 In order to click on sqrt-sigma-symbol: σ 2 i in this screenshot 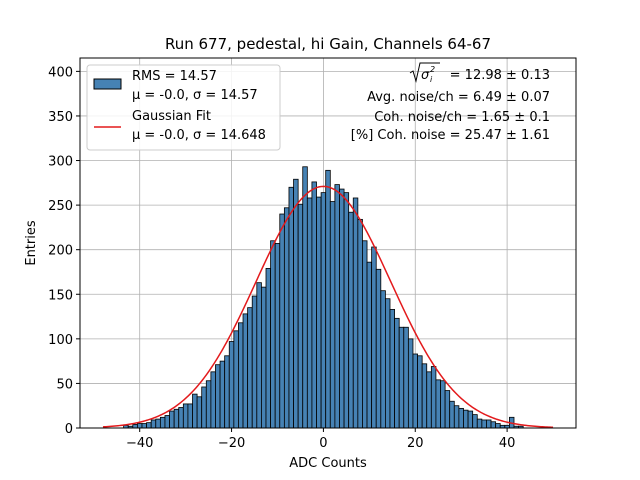, I will do `click(424, 73)`.